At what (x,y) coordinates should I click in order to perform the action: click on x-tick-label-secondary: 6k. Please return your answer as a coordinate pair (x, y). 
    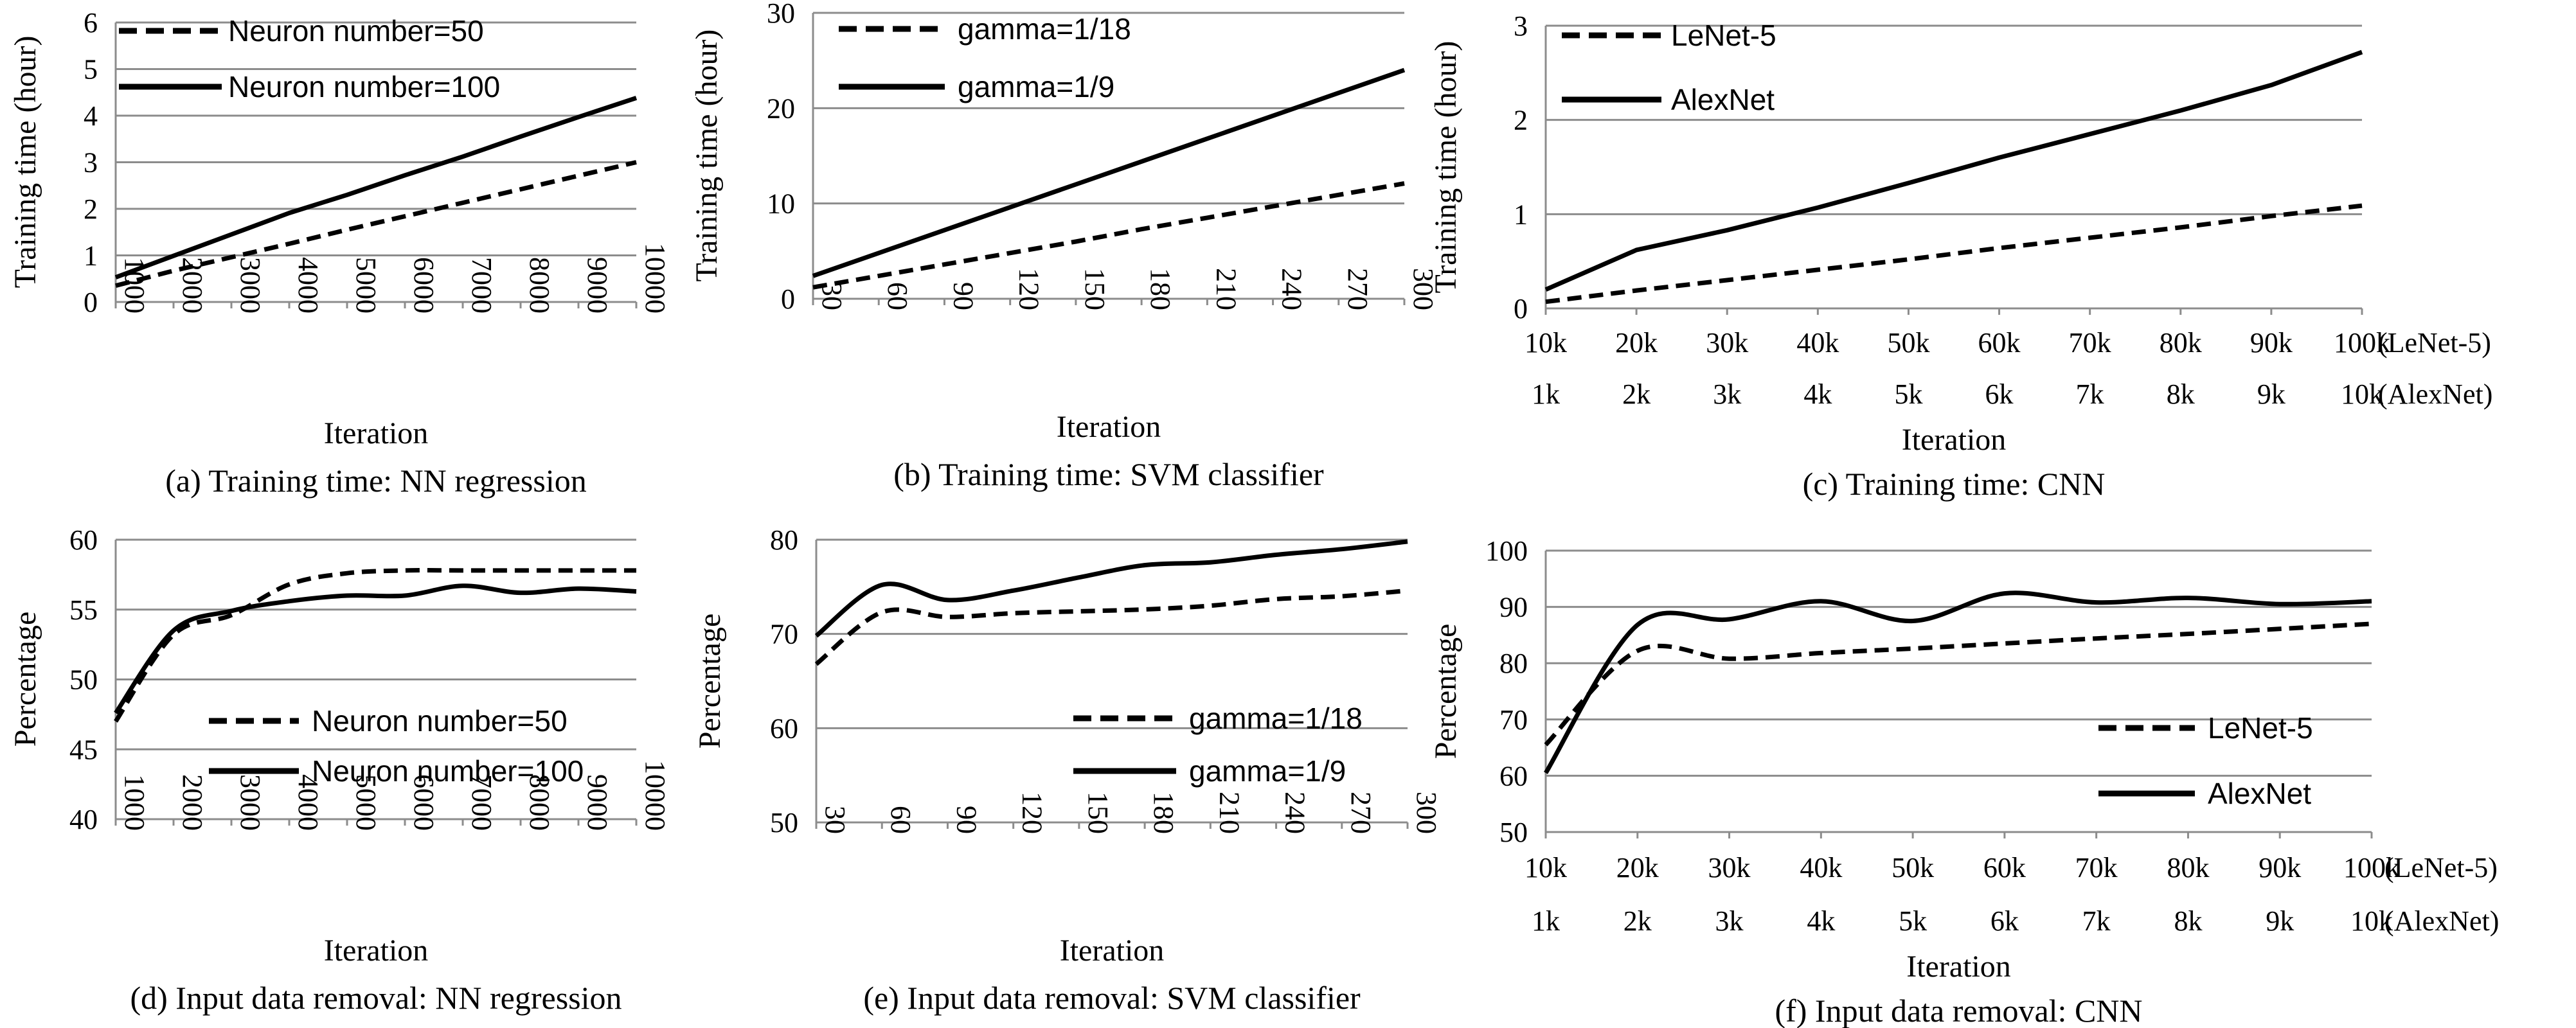
    Looking at the image, I should click on (2004, 921).